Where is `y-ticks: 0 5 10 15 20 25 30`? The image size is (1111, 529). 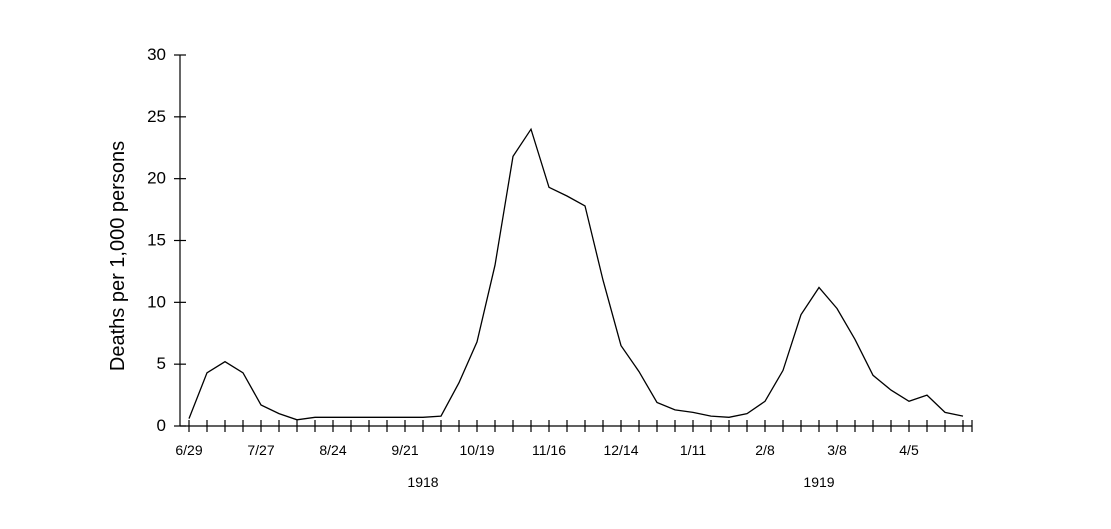
y-ticks: 0 5 10 15 20 25 30 is located at coordinates (166, 240).